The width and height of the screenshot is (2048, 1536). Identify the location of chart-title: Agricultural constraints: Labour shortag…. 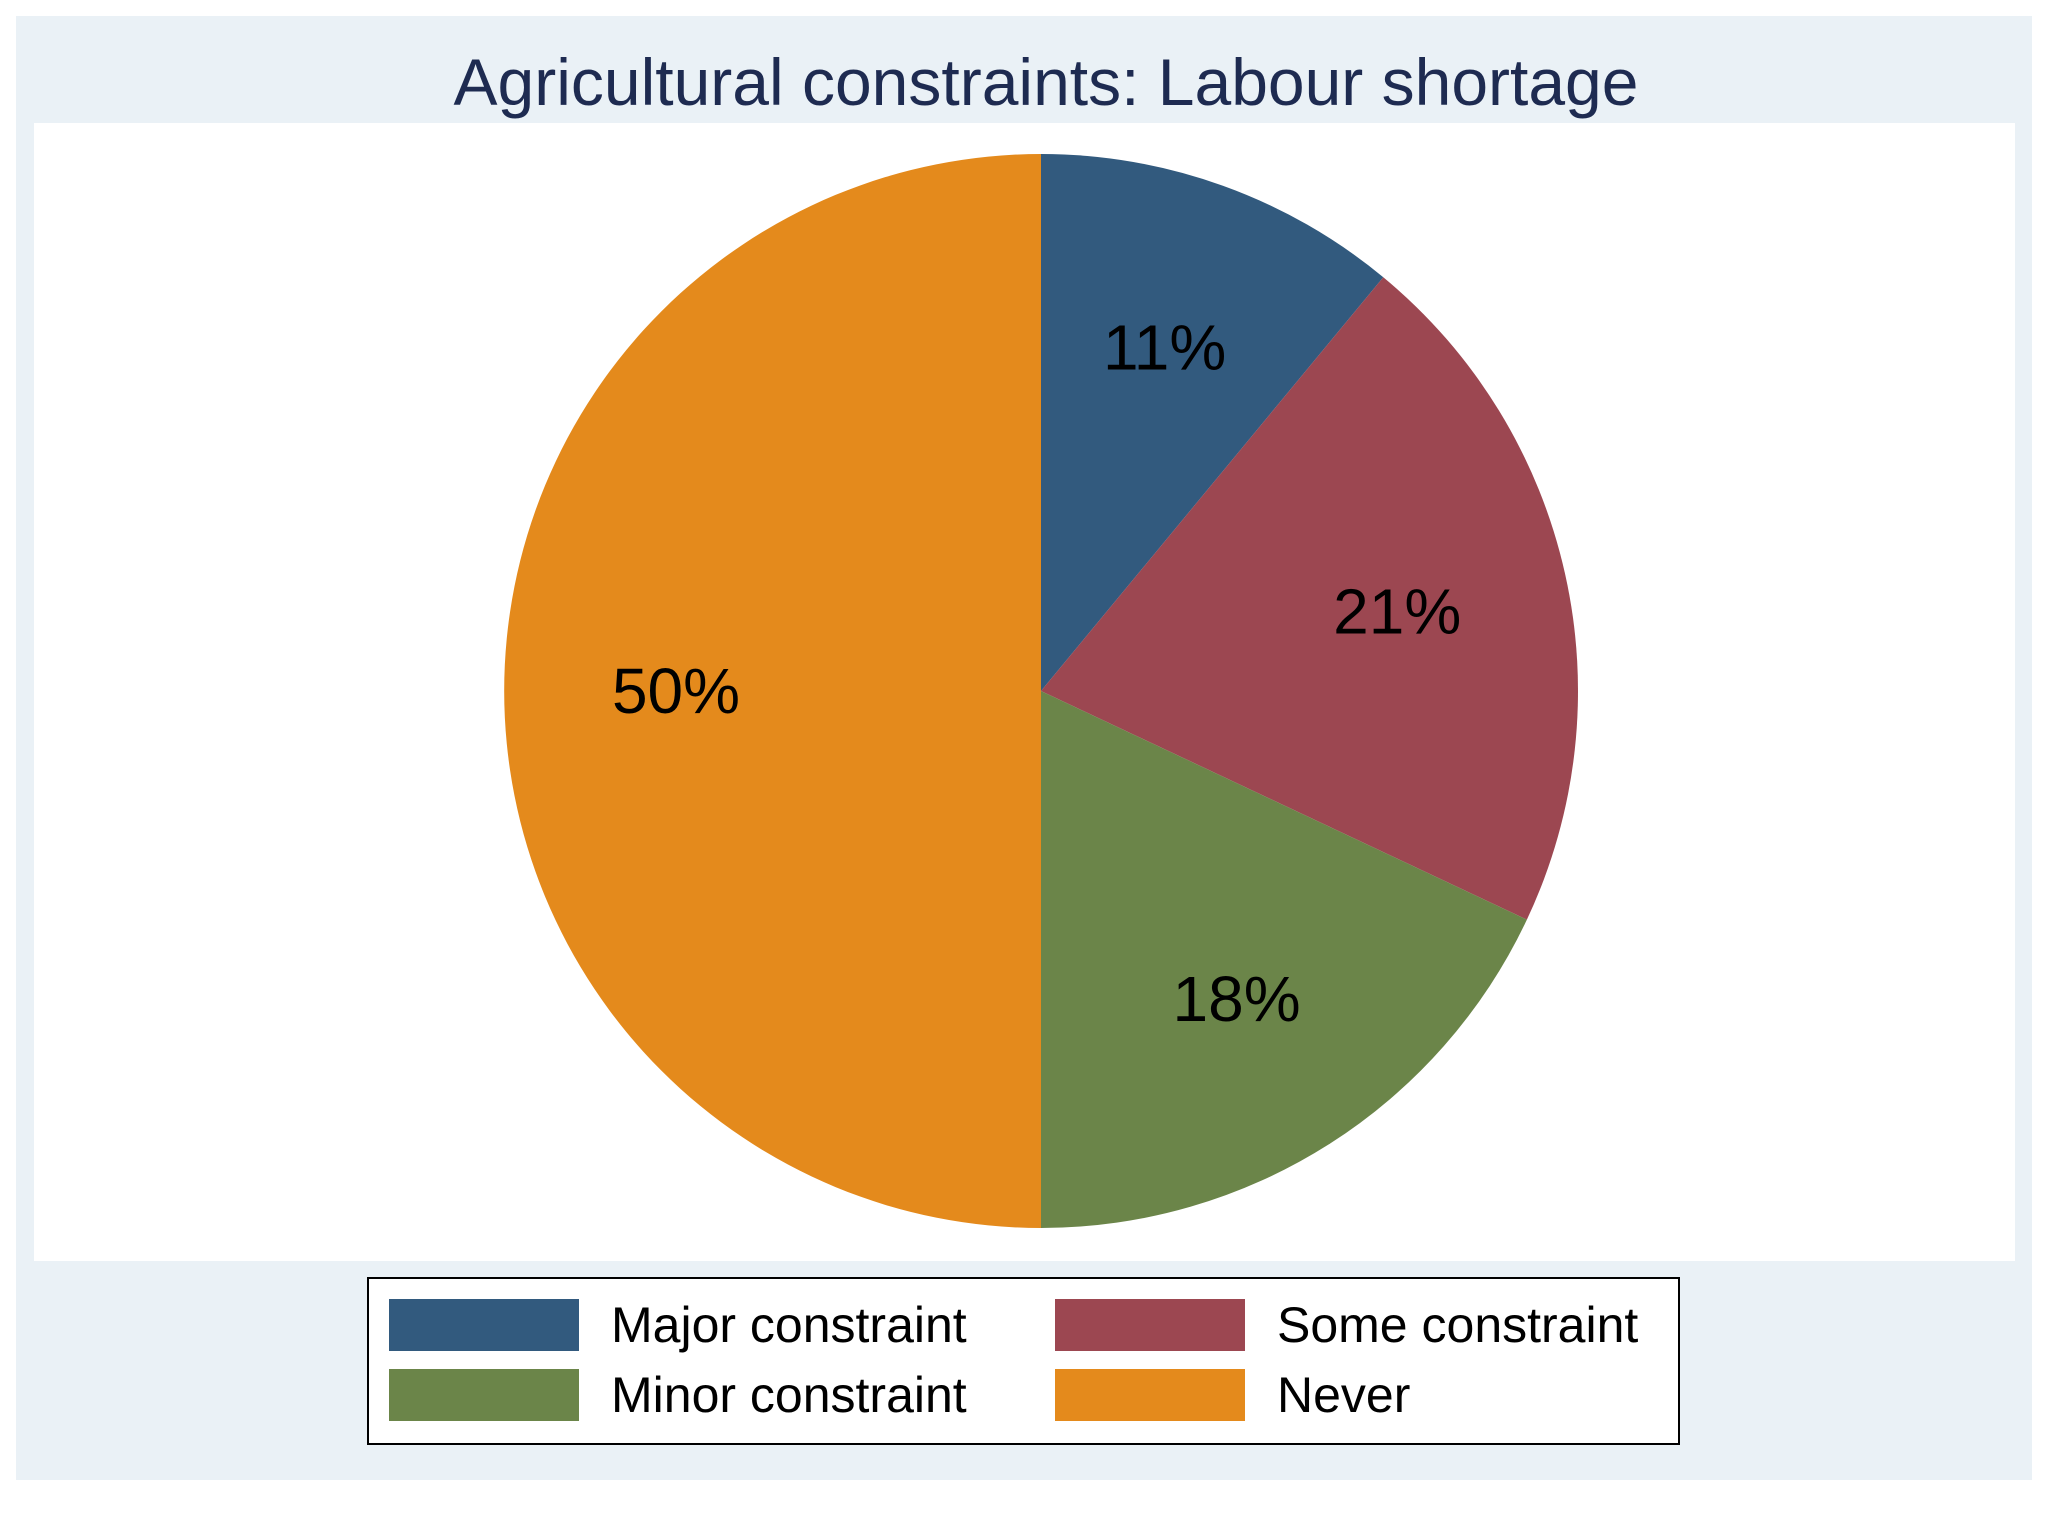
(1046, 82).